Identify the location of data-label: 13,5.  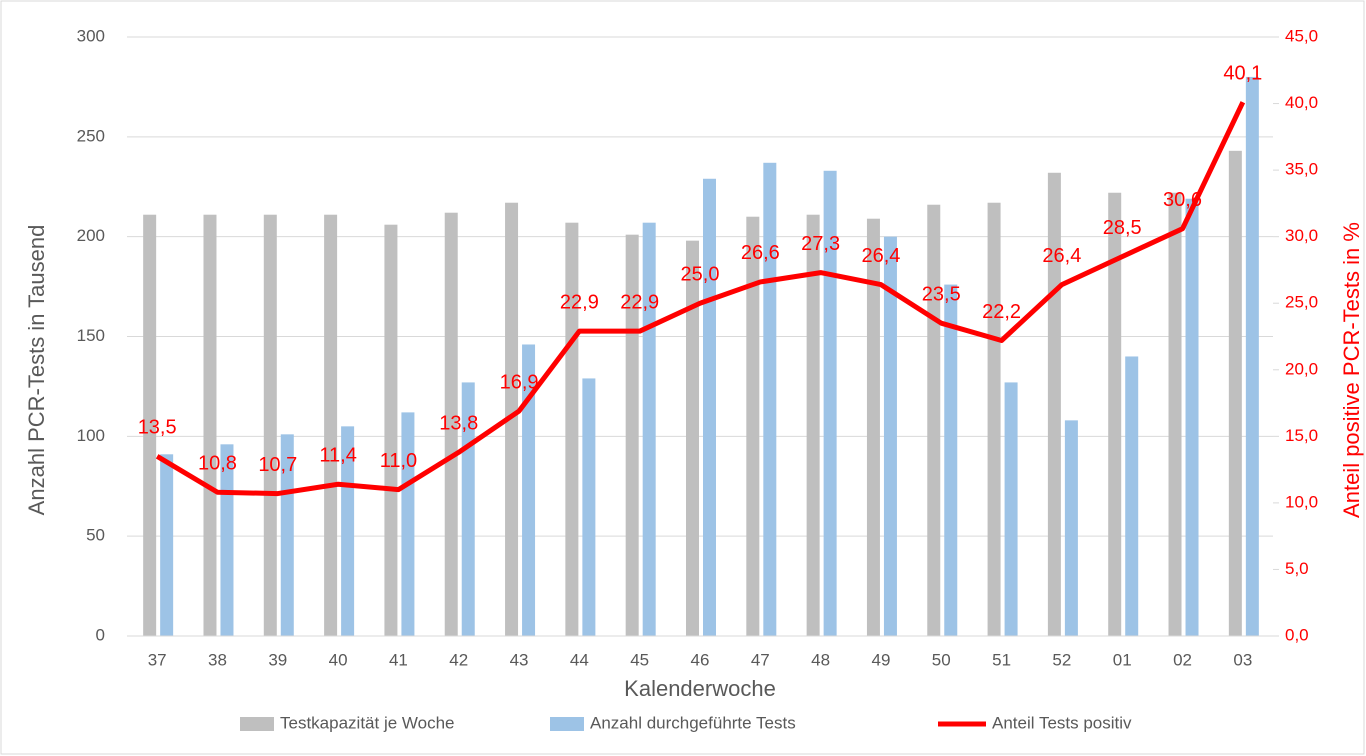
(157, 428).